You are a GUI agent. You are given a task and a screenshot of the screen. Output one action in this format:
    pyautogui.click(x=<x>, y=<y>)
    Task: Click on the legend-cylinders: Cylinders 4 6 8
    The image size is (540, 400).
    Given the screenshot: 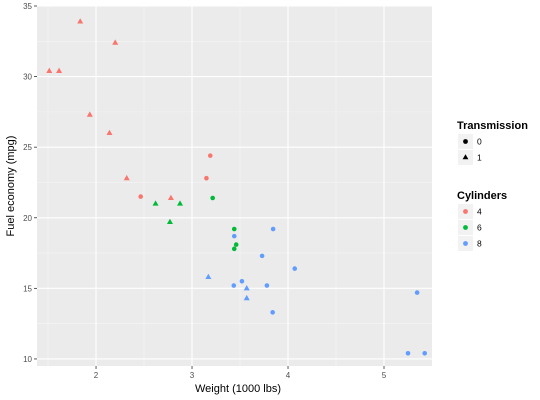 What is the action you would take?
    pyautogui.click(x=482, y=220)
    